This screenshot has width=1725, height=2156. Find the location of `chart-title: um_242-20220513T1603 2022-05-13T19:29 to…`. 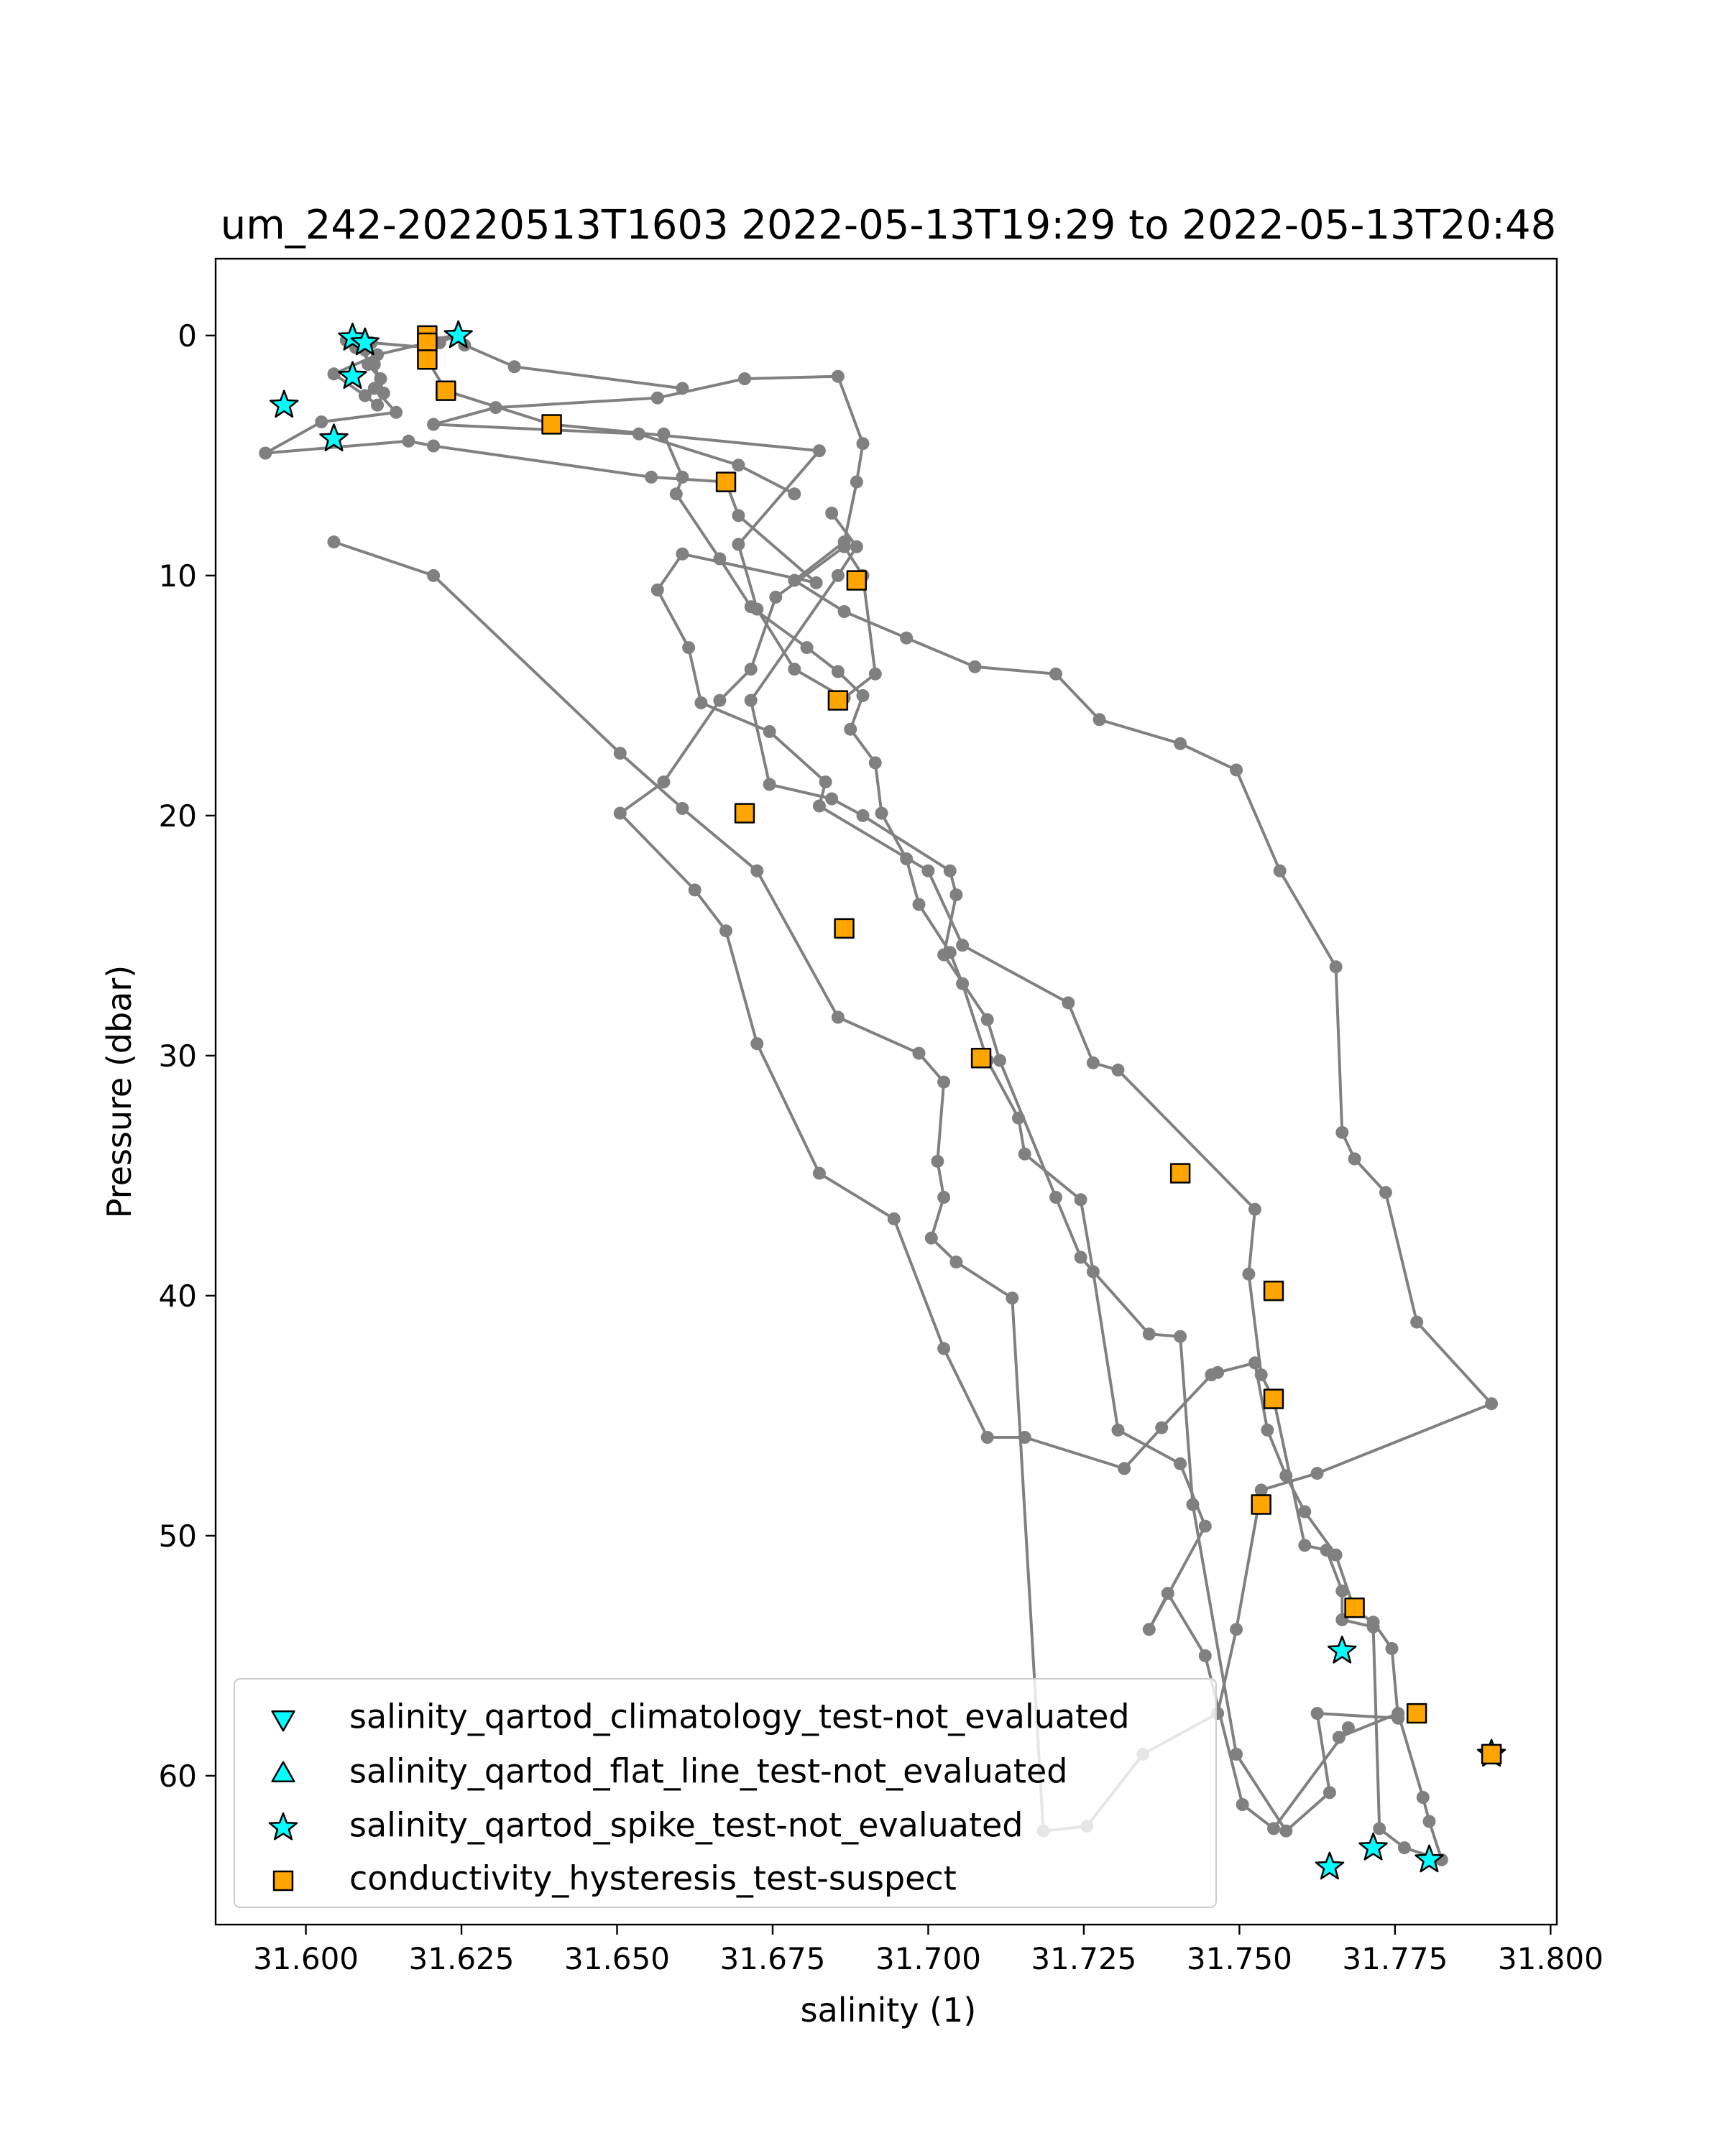

chart-title: um_242-20220513T1603 2022-05-13T19:29 to… is located at coordinates (889, 225).